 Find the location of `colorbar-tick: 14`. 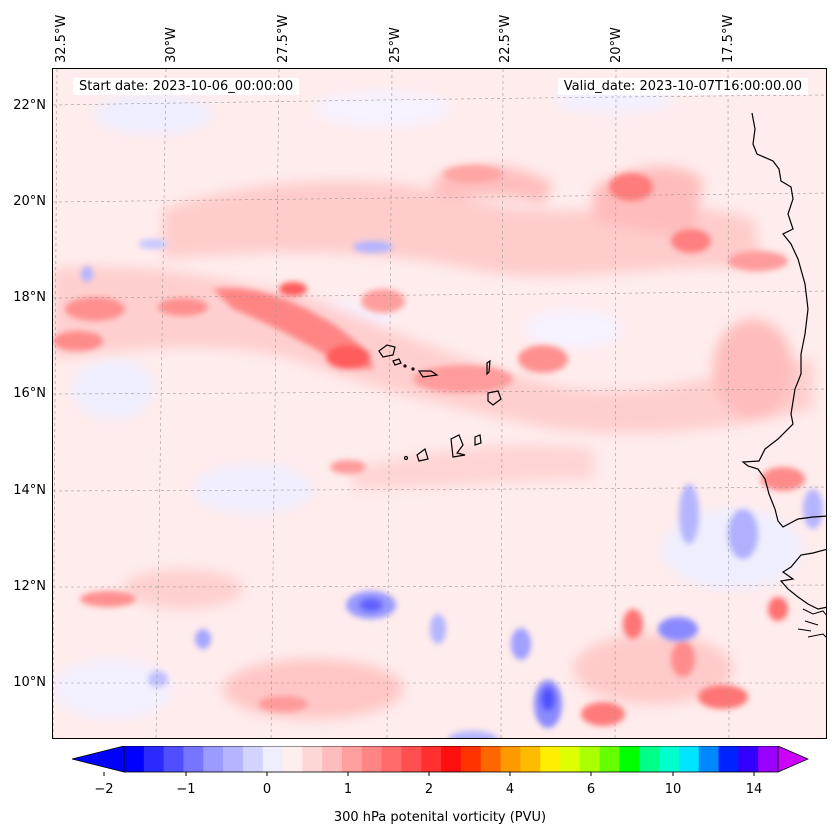

colorbar-tick: 14 is located at coordinates (754, 789).